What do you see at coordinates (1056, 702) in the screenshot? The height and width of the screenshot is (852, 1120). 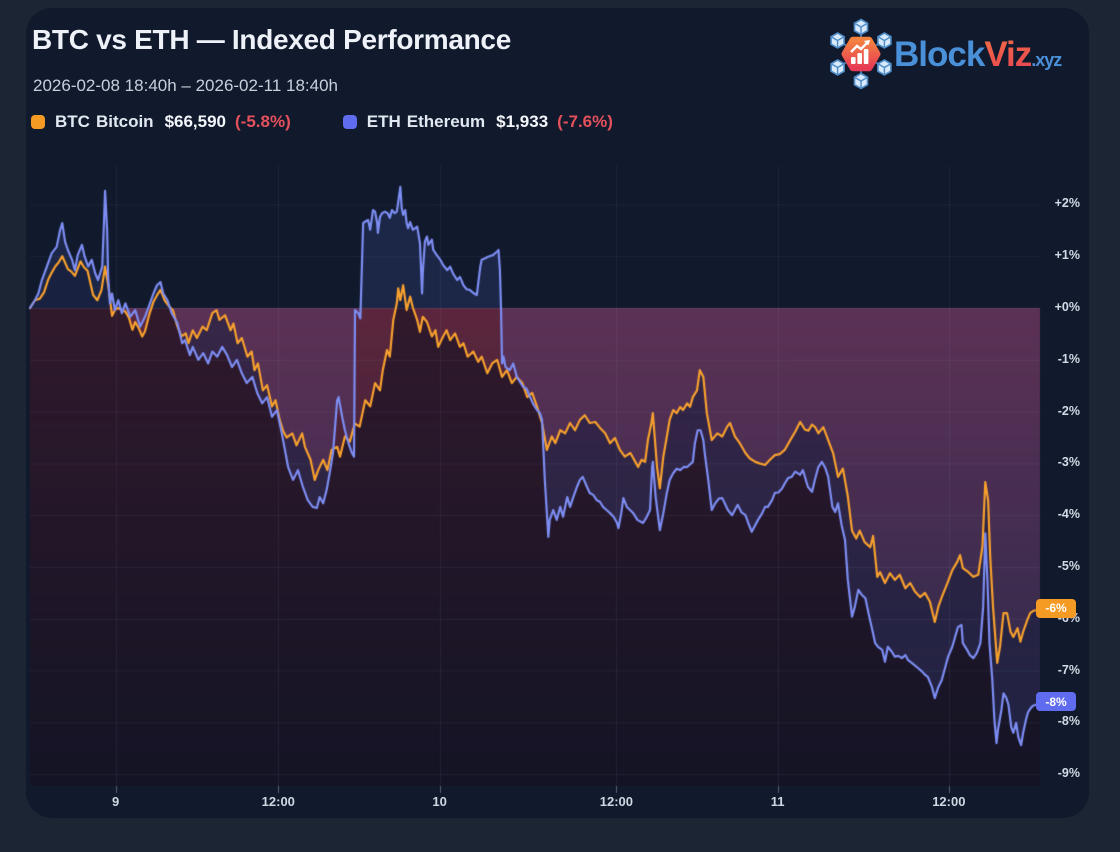 I see `eth-last-value-badge: -8%` at bounding box center [1056, 702].